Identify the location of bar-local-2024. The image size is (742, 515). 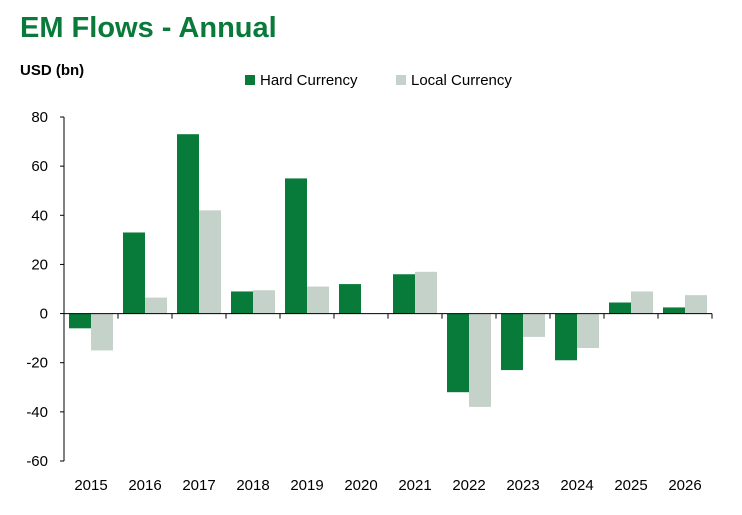
(588, 330).